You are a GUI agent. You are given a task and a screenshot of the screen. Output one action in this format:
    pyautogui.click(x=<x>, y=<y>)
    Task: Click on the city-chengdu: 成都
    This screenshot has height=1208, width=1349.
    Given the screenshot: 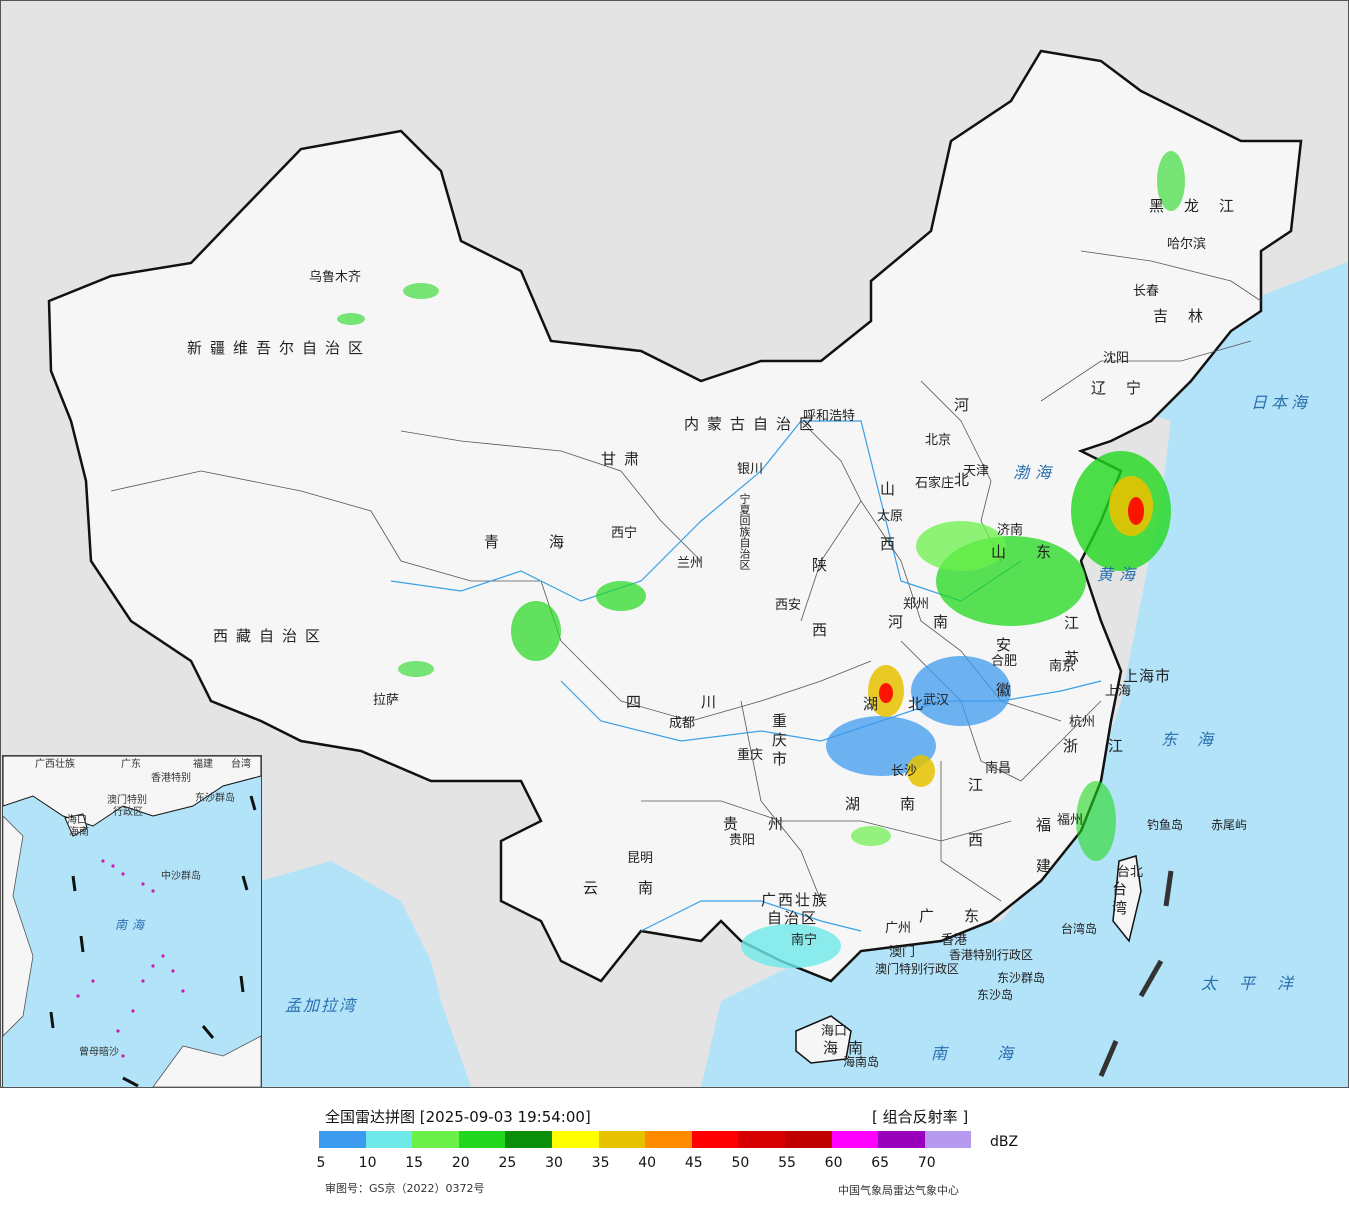 What is the action you would take?
    pyautogui.click(x=682, y=723)
    